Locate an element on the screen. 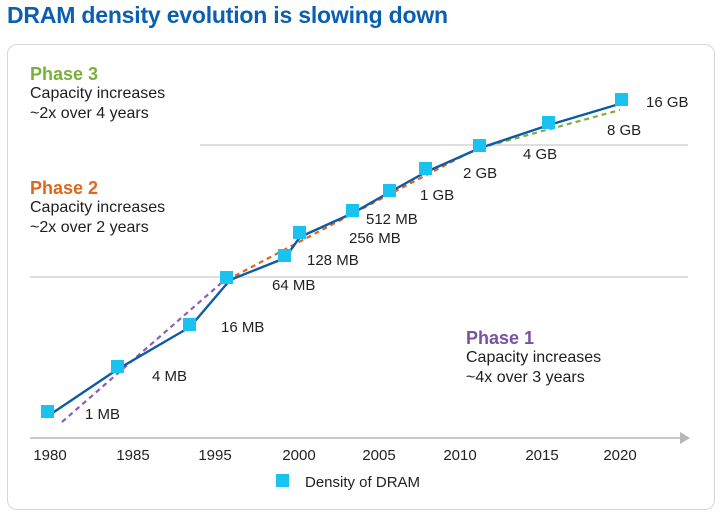 The width and height of the screenshot is (720, 518). data-label: 256 MB is located at coordinates (375, 238).